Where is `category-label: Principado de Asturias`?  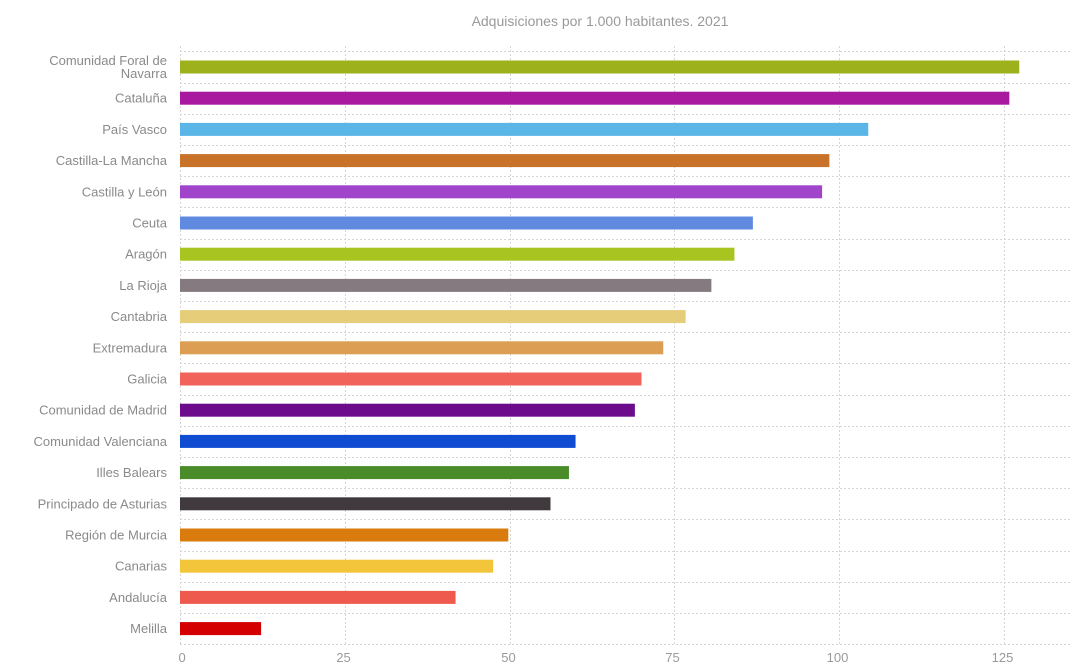 category-label: Principado de Asturias is located at coordinates (103, 503).